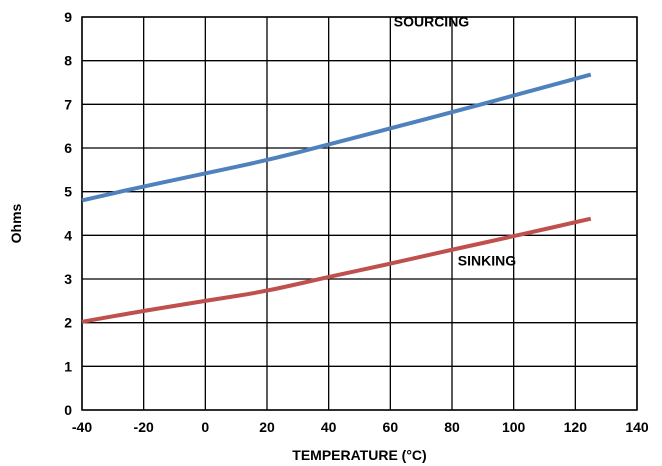  Describe the element at coordinates (68, 213) in the screenshot. I see `y-axis-ticks: 0 1 2 3 4 5 6 7 8 9` at that location.